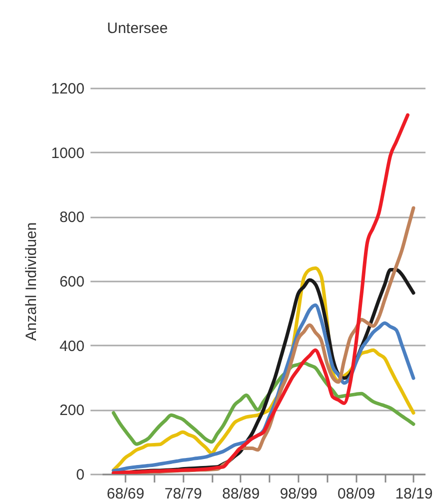 The height and width of the screenshot is (504, 446). Describe the element at coordinates (67, 153) in the screenshot. I see `y-tick-label: 1000` at that location.